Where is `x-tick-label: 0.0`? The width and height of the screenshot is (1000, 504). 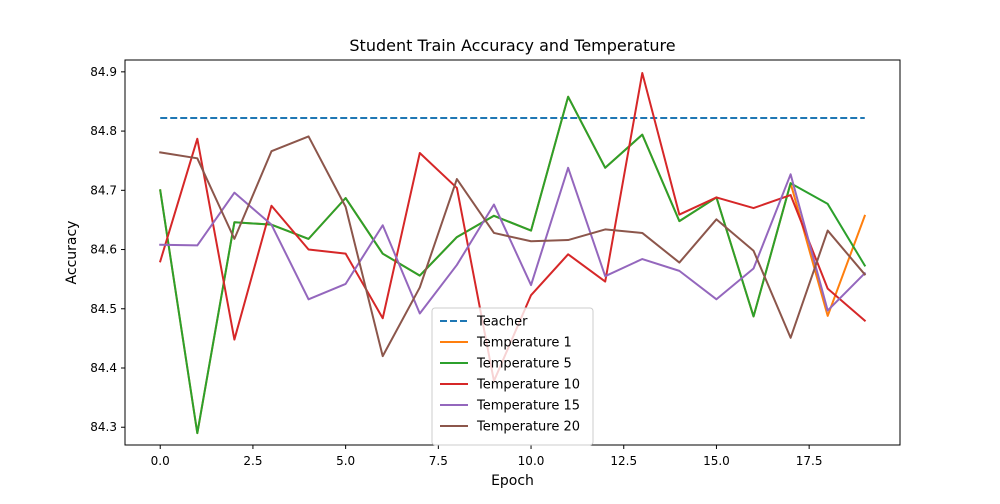 x-tick-label: 0.0 is located at coordinates (160, 461).